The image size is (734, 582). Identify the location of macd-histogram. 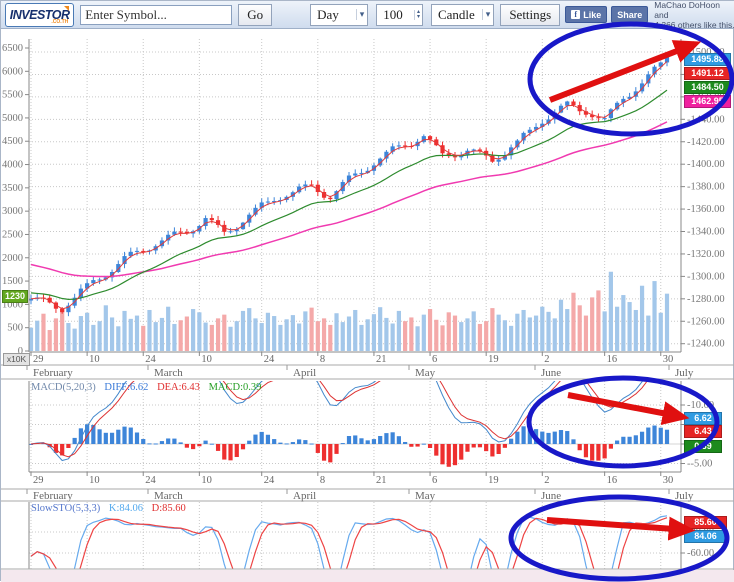
(349, 445).